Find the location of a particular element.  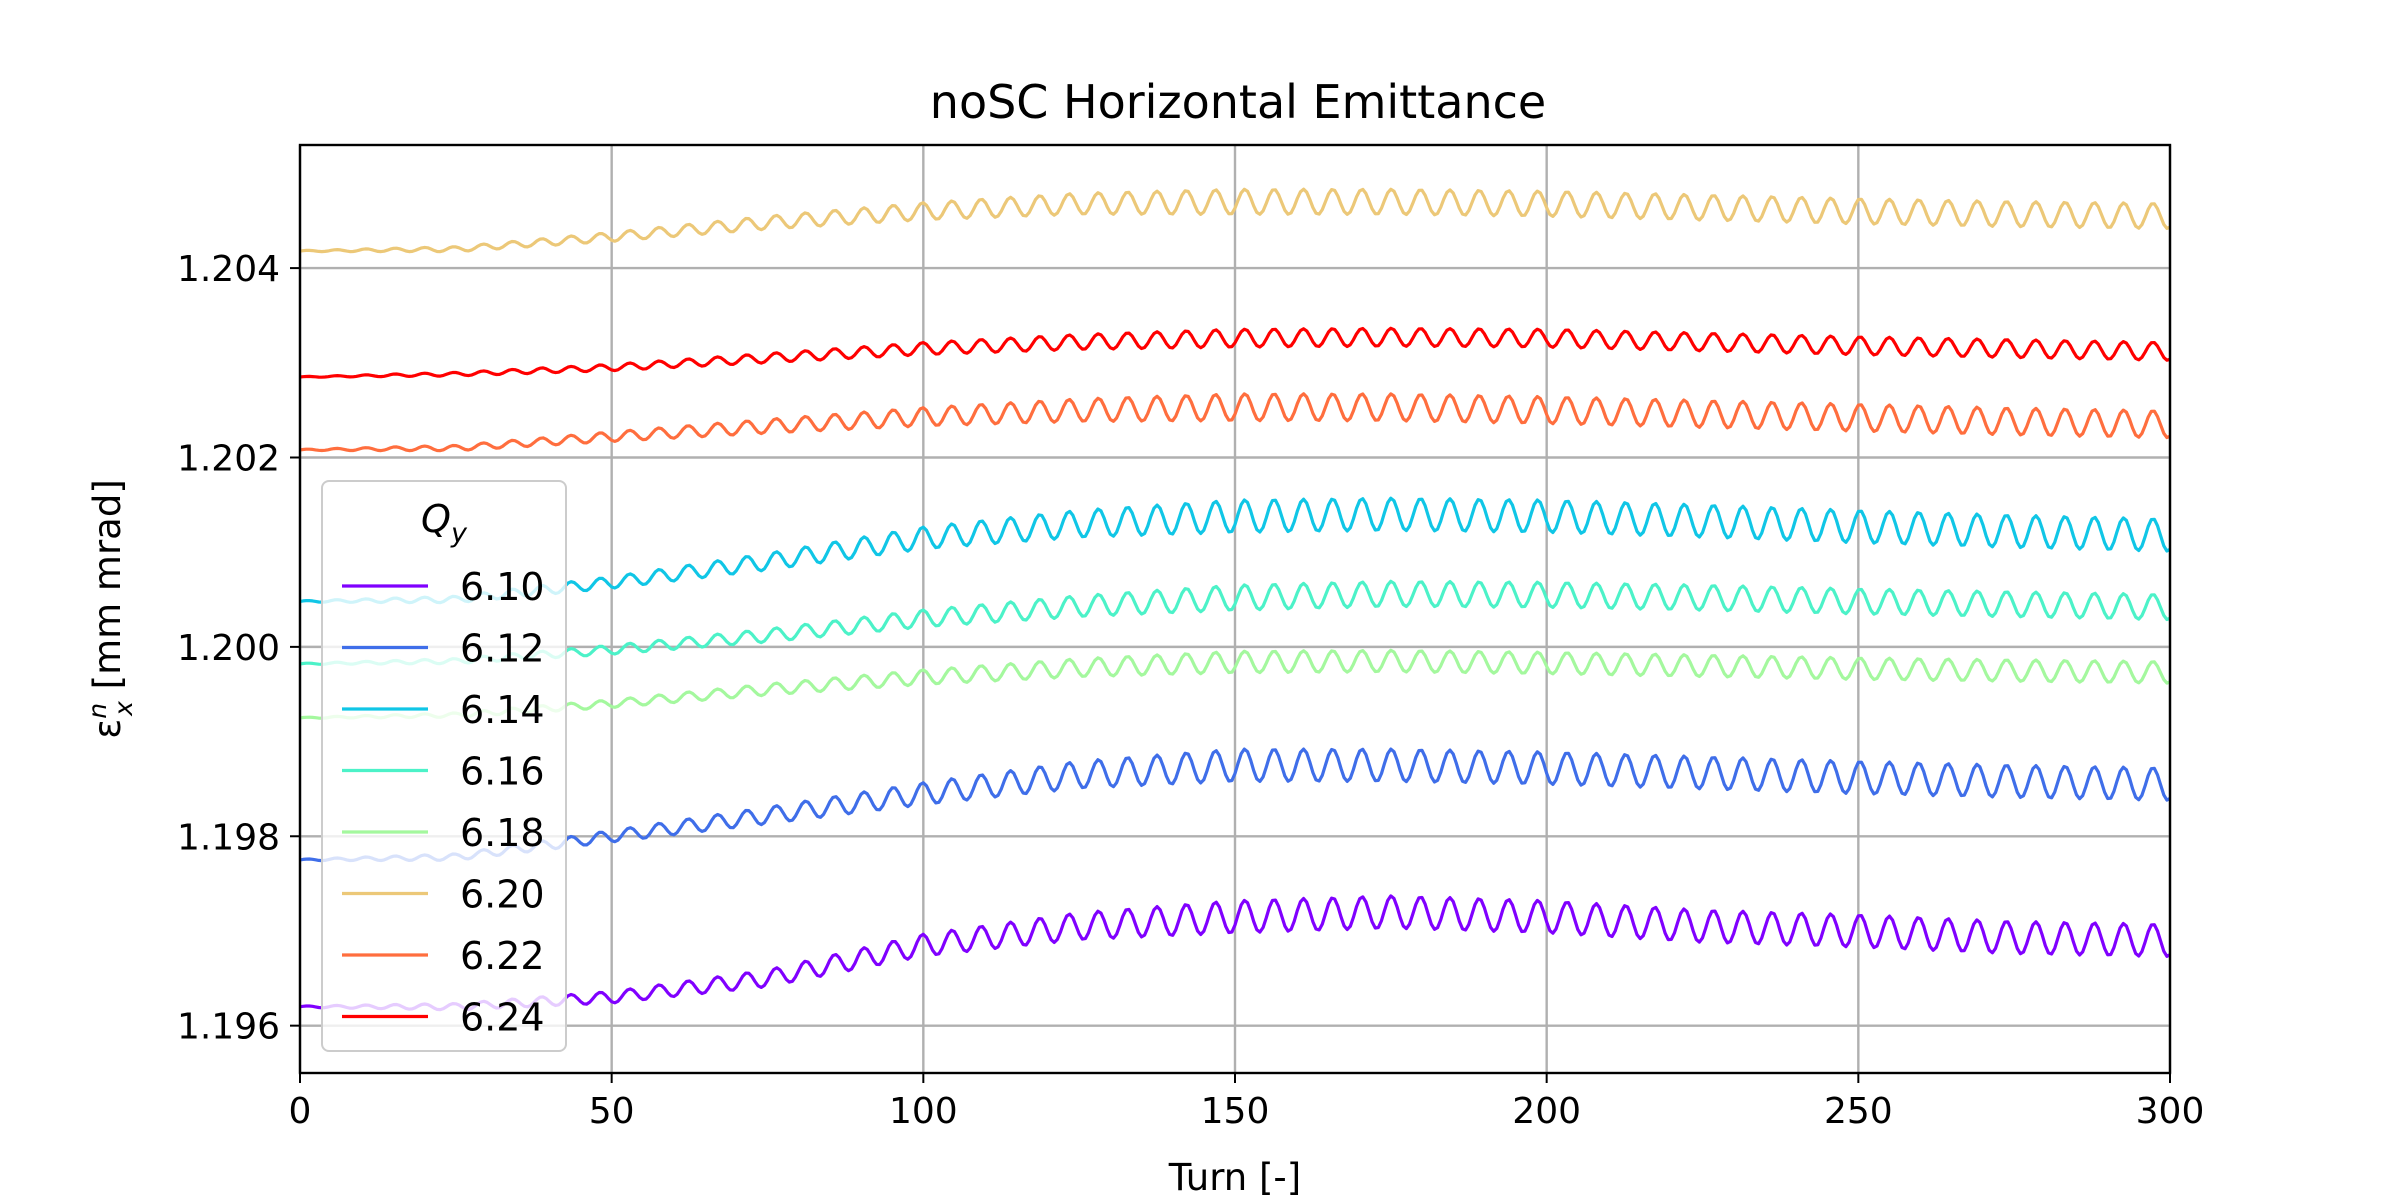

legend-label: 6.18 is located at coordinates (502, 833).